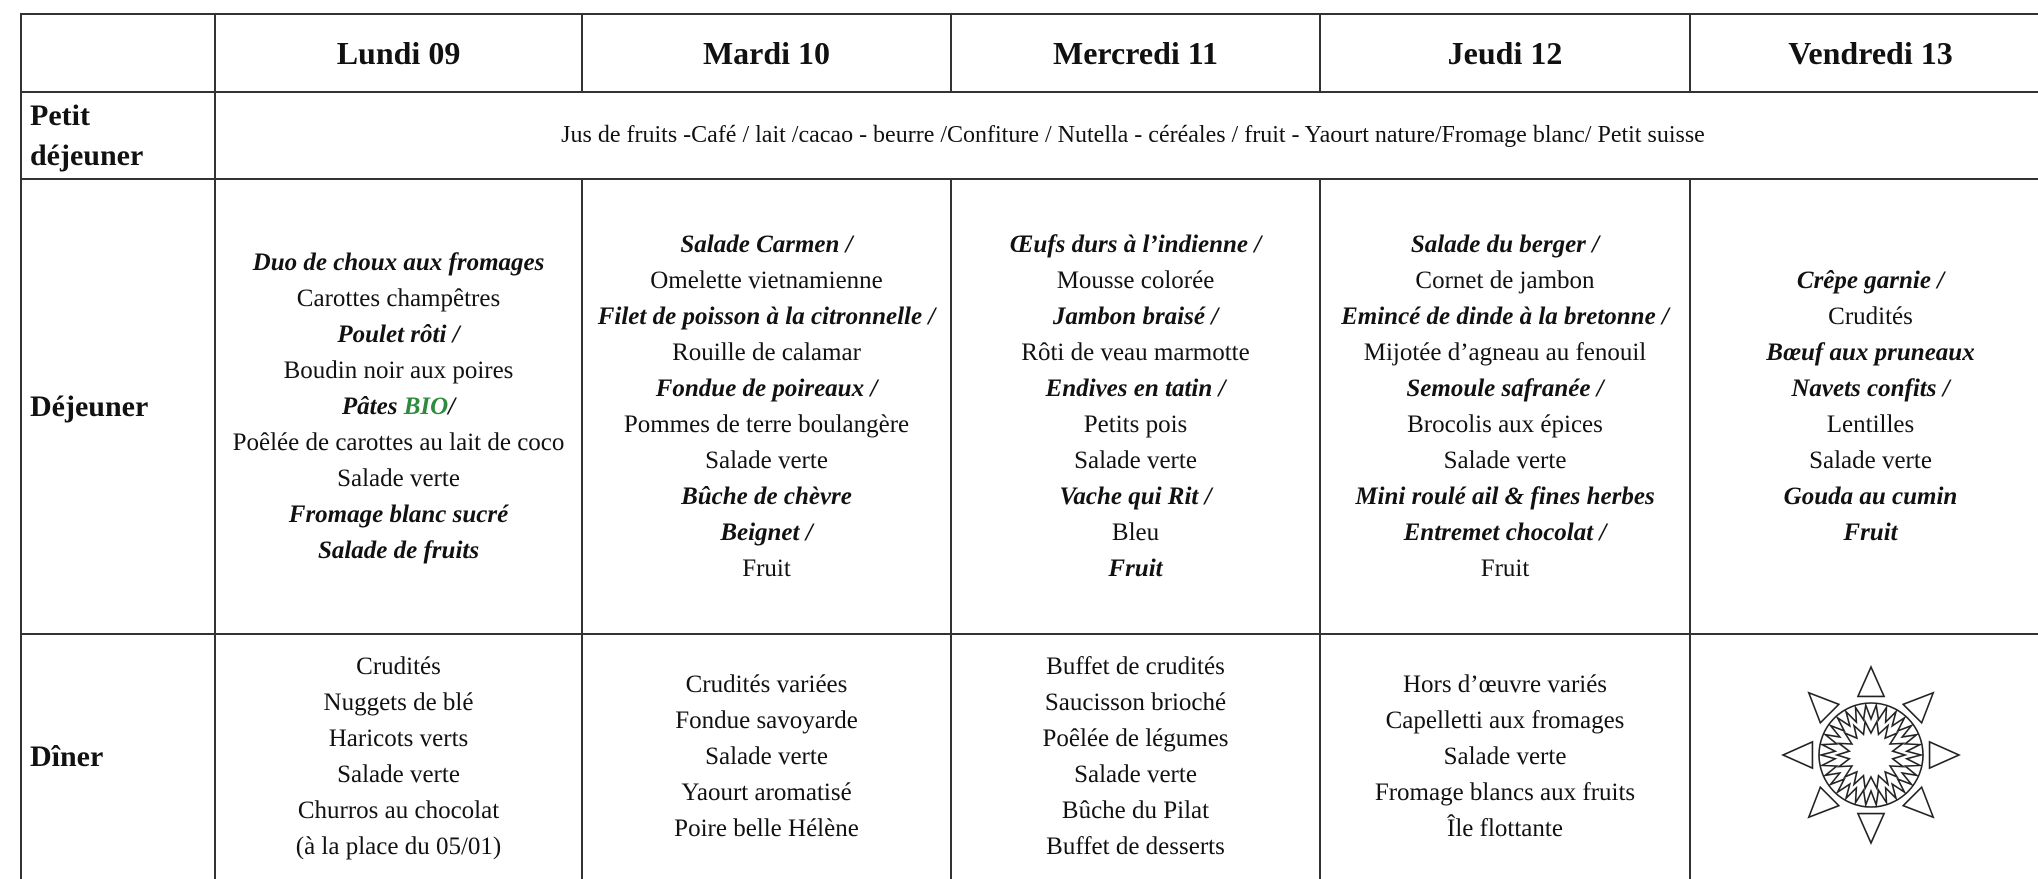 The height and width of the screenshot is (879, 2038). Describe the element at coordinates (1505, 684) in the screenshot. I see `dish: Hors d’œuvre variés` at that location.